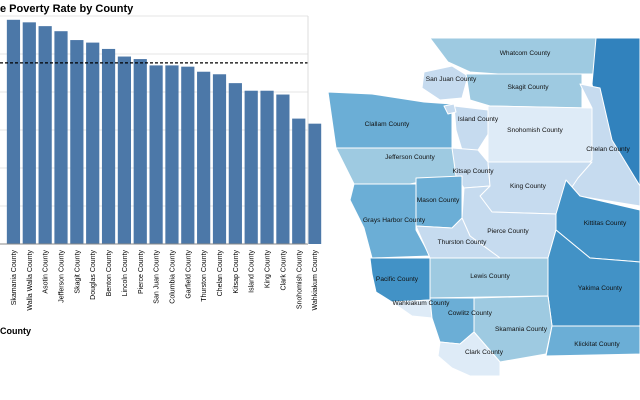  Describe the element at coordinates (315, 280) in the screenshot. I see `bar-tick-label: Wahkiakum County` at that location.